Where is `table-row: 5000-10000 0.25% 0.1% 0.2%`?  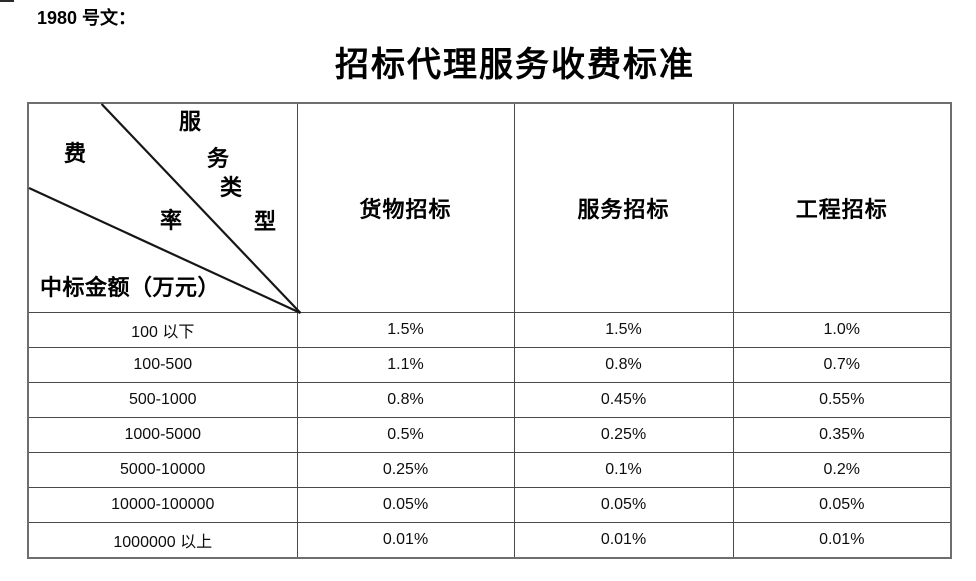
table-row: 5000-10000 0.25% 0.1% 0.2% is located at coordinates (489, 470).